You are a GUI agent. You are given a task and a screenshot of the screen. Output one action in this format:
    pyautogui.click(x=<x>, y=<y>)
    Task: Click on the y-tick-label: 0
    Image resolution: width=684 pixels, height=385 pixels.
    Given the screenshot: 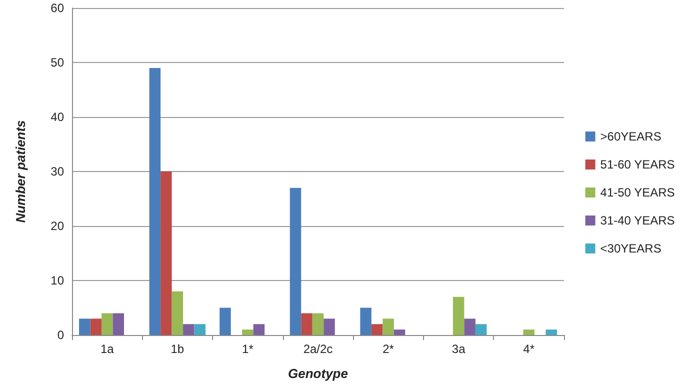 What is the action you would take?
    pyautogui.click(x=60, y=335)
    